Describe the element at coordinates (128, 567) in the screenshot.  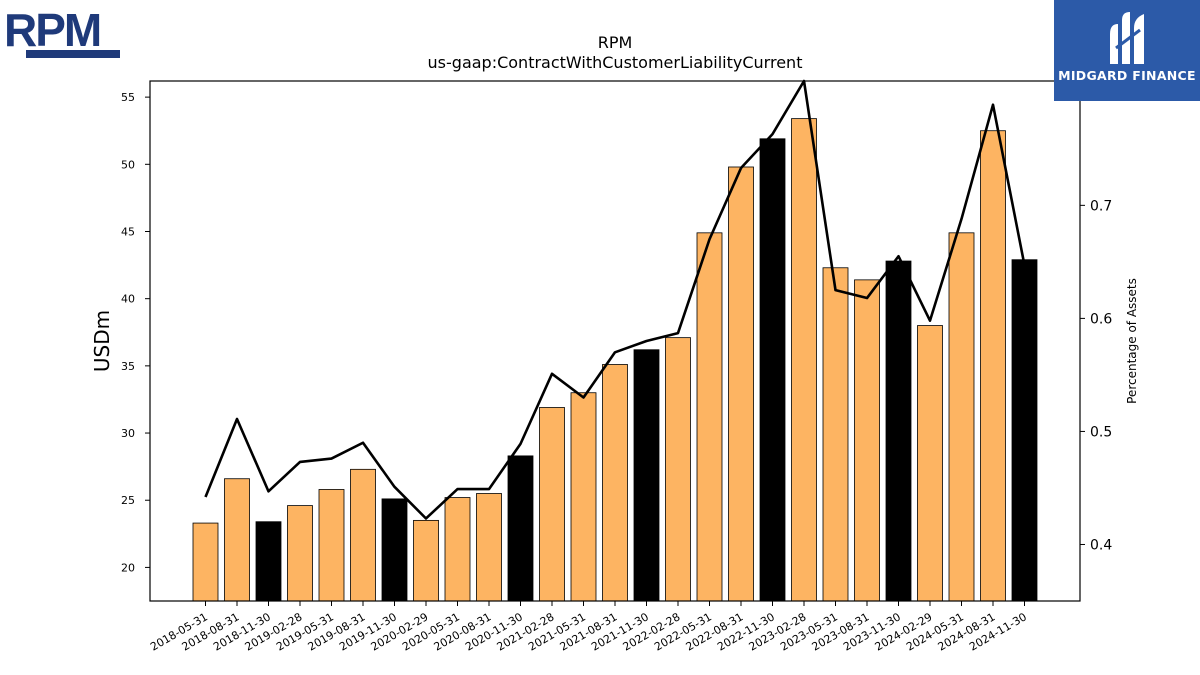
I see `y-left-tick-label: 20` at that location.